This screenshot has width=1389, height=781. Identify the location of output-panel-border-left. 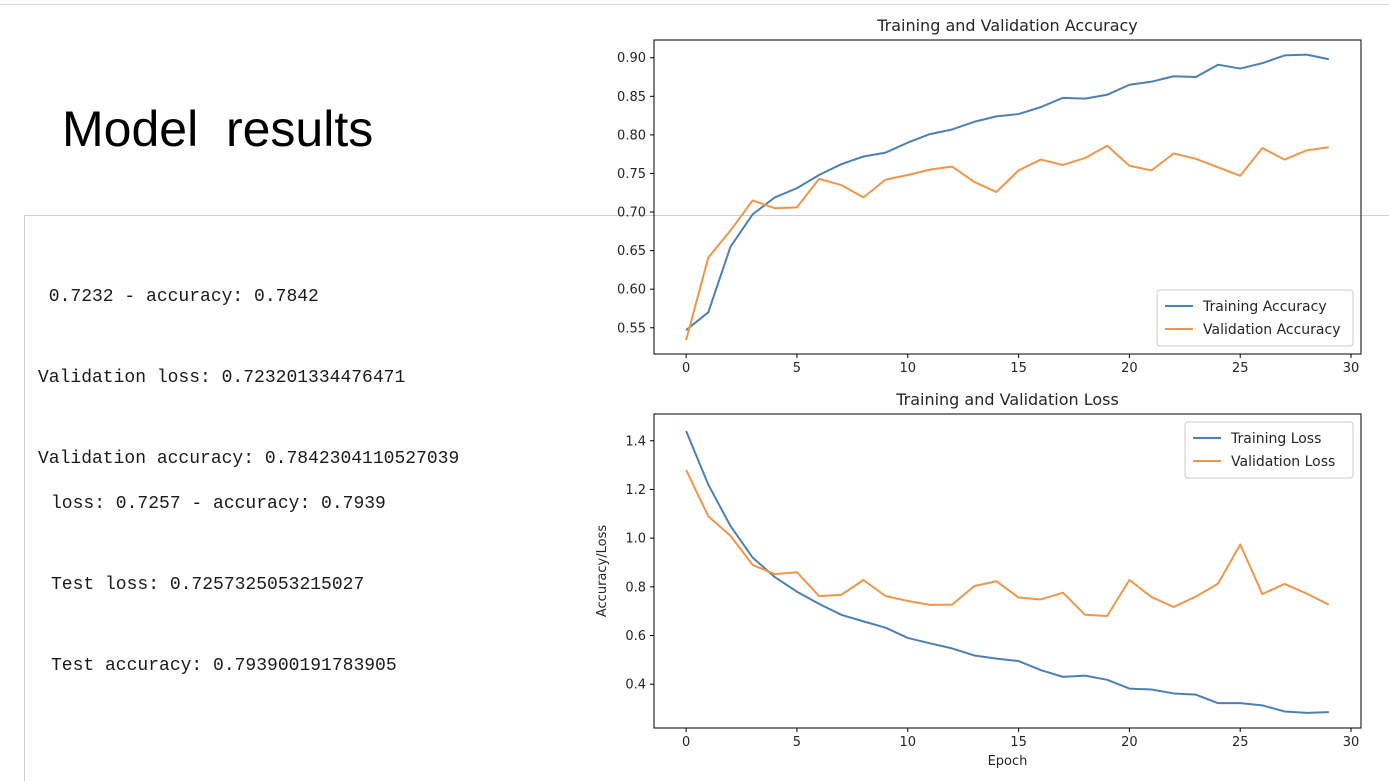
(24, 498).